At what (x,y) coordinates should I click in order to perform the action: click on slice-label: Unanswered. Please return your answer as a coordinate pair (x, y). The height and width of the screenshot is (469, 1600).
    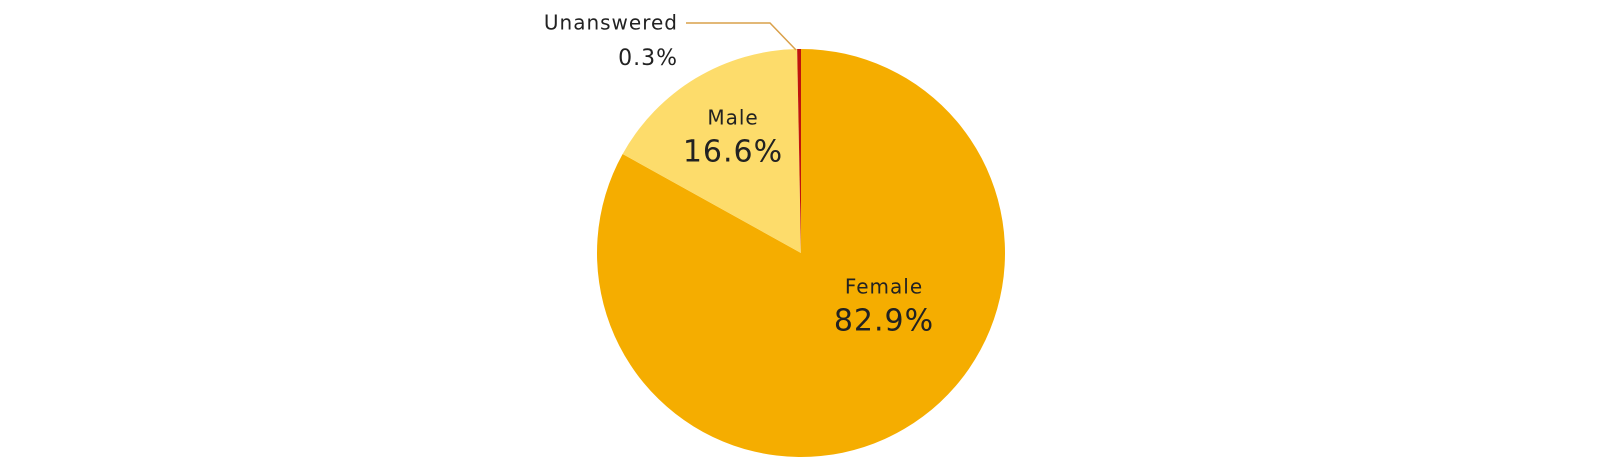
    Looking at the image, I should click on (611, 23).